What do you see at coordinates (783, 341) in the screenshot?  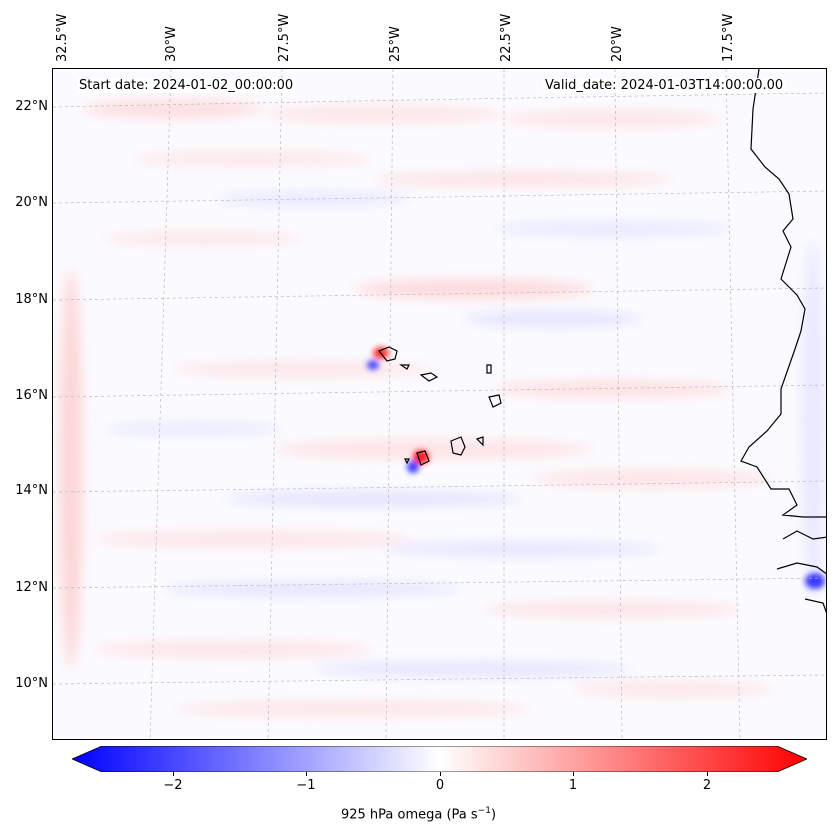 I see `coastline` at bounding box center [783, 341].